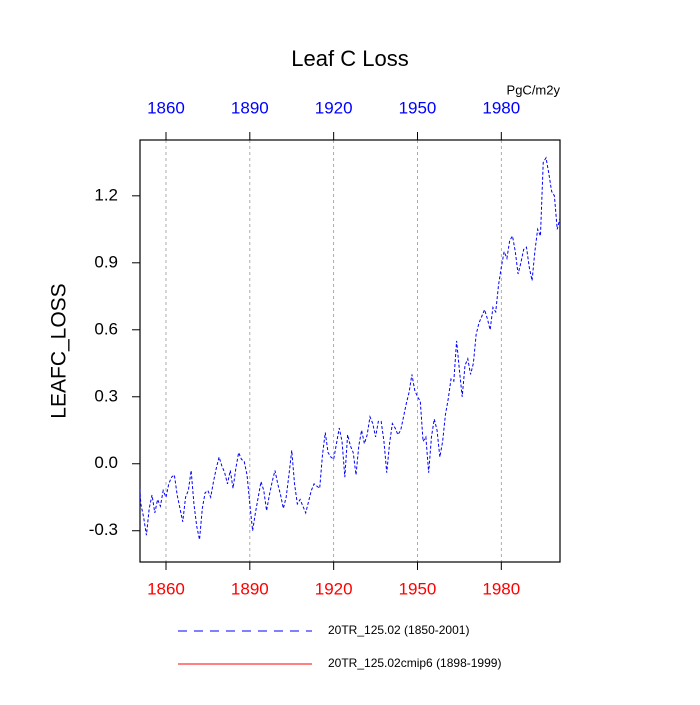  What do you see at coordinates (418, 588) in the screenshot?
I see `x-tick-label: 1950` at bounding box center [418, 588].